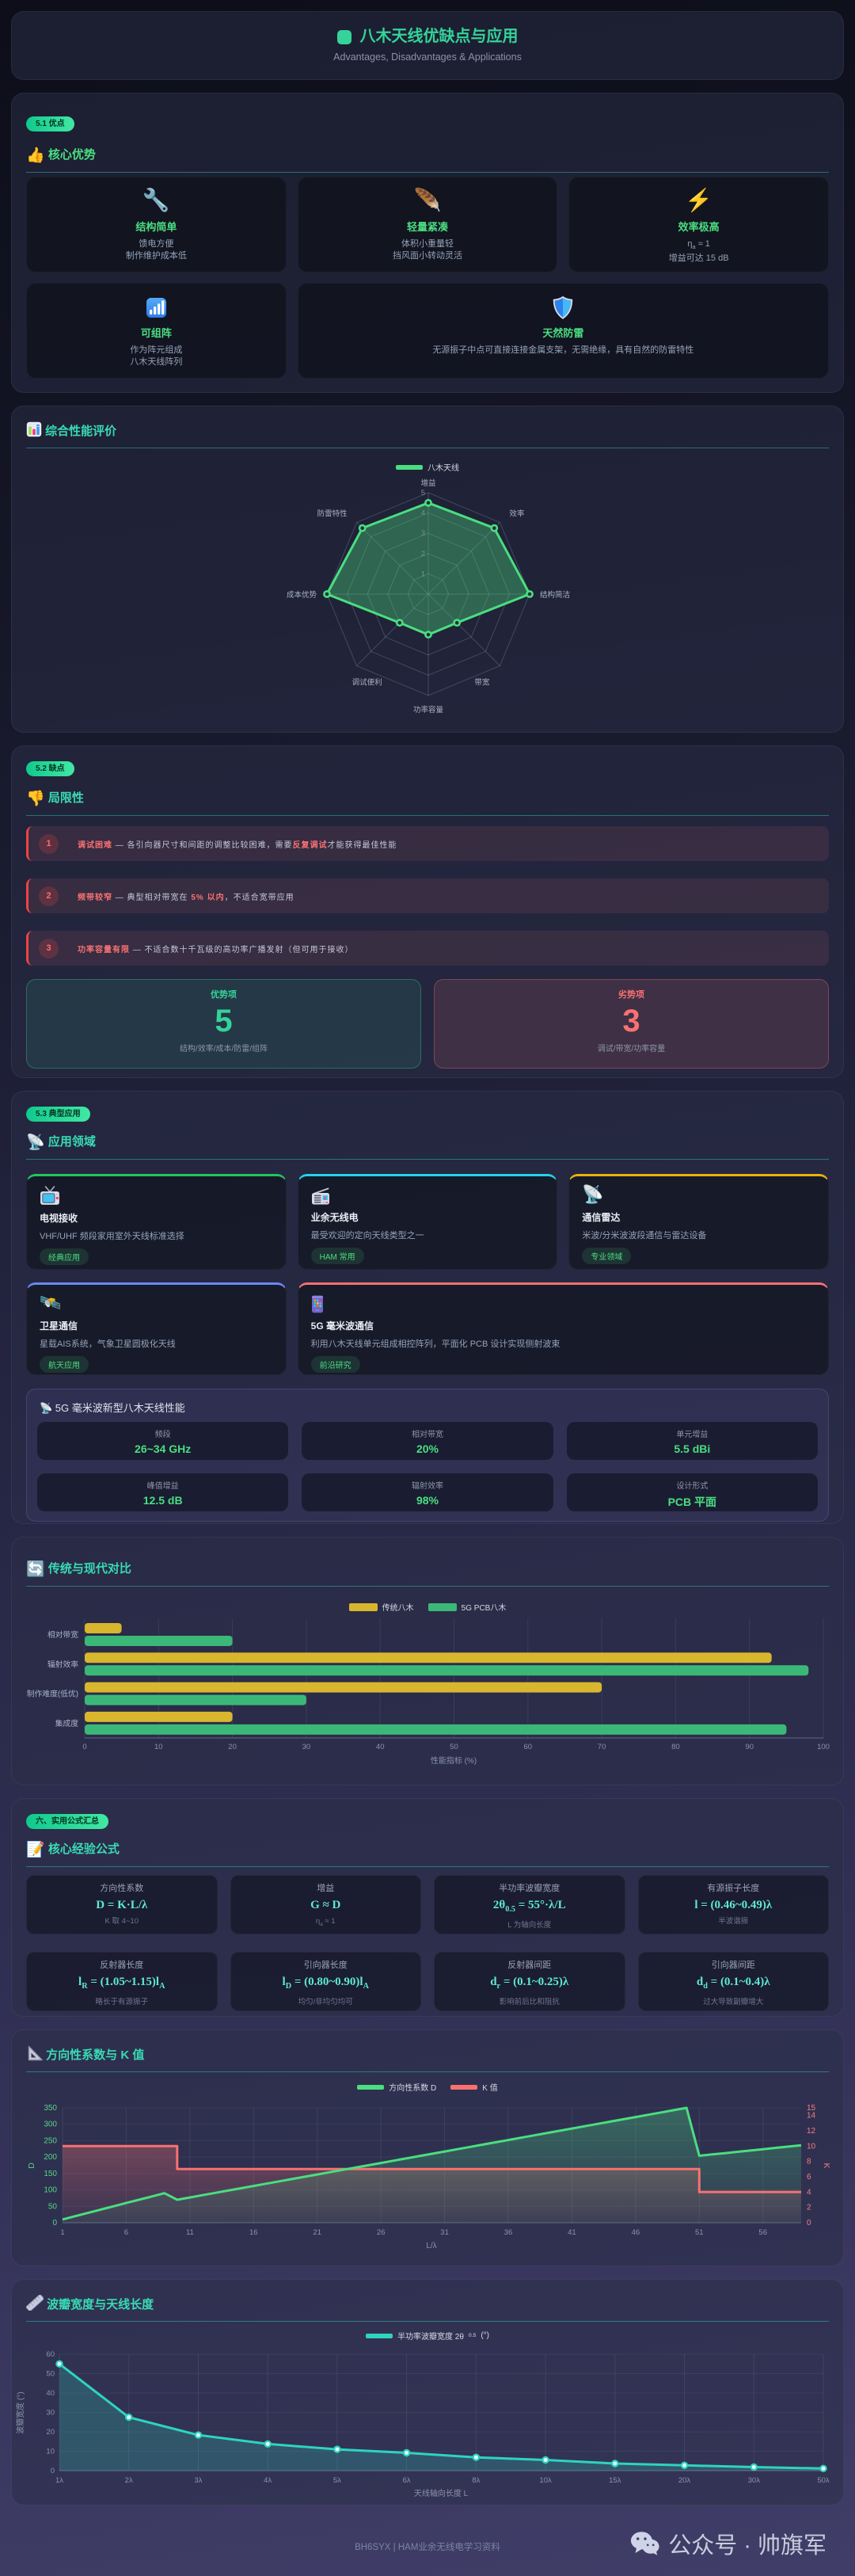 The height and width of the screenshot is (2576, 855). Describe the element at coordinates (337, 2480) in the screenshot. I see `svg-text: 5λ` at that location.